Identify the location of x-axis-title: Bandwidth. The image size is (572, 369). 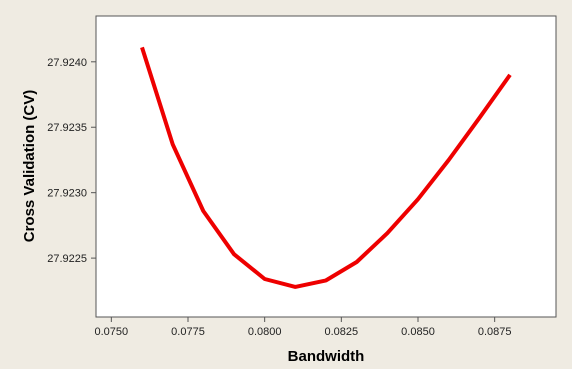
(326, 356).